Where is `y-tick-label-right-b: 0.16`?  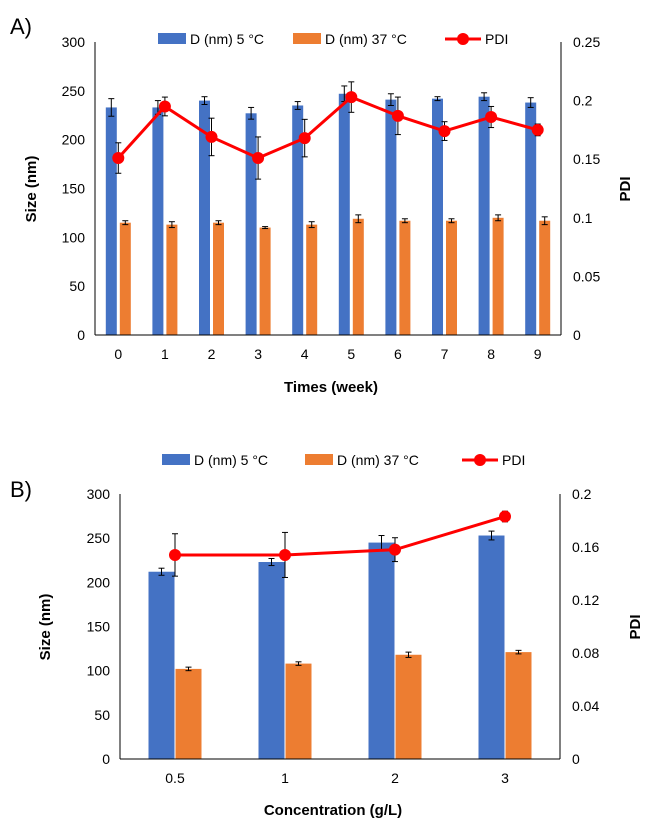
y-tick-label-right-b: 0.16 is located at coordinates (585, 547).